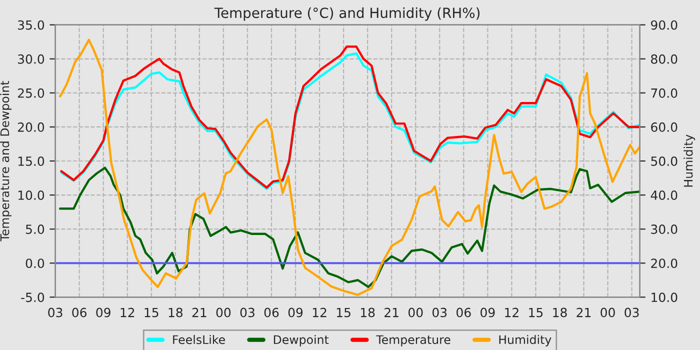  Describe the element at coordinates (301, 340) in the screenshot. I see `legend-label: Dewpoint` at that location.